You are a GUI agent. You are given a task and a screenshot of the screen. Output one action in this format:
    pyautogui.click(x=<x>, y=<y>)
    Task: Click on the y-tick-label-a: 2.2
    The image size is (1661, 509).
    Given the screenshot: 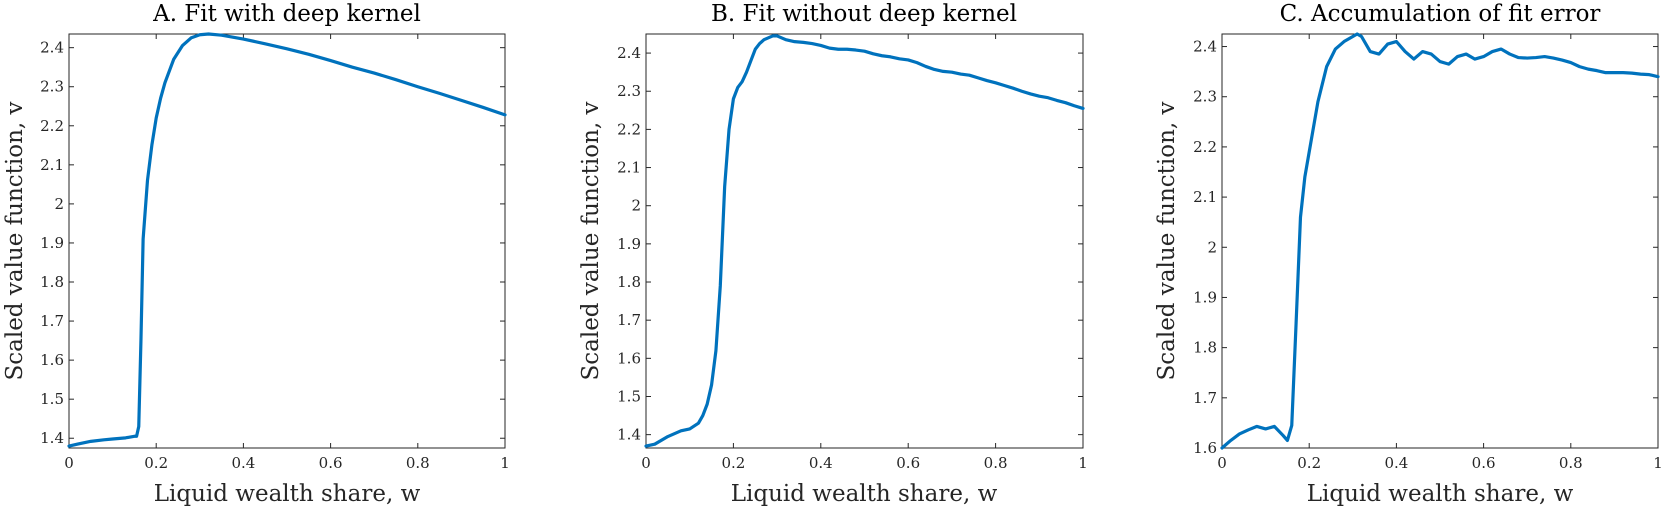 What is the action you would take?
    pyautogui.click(x=52, y=126)
    